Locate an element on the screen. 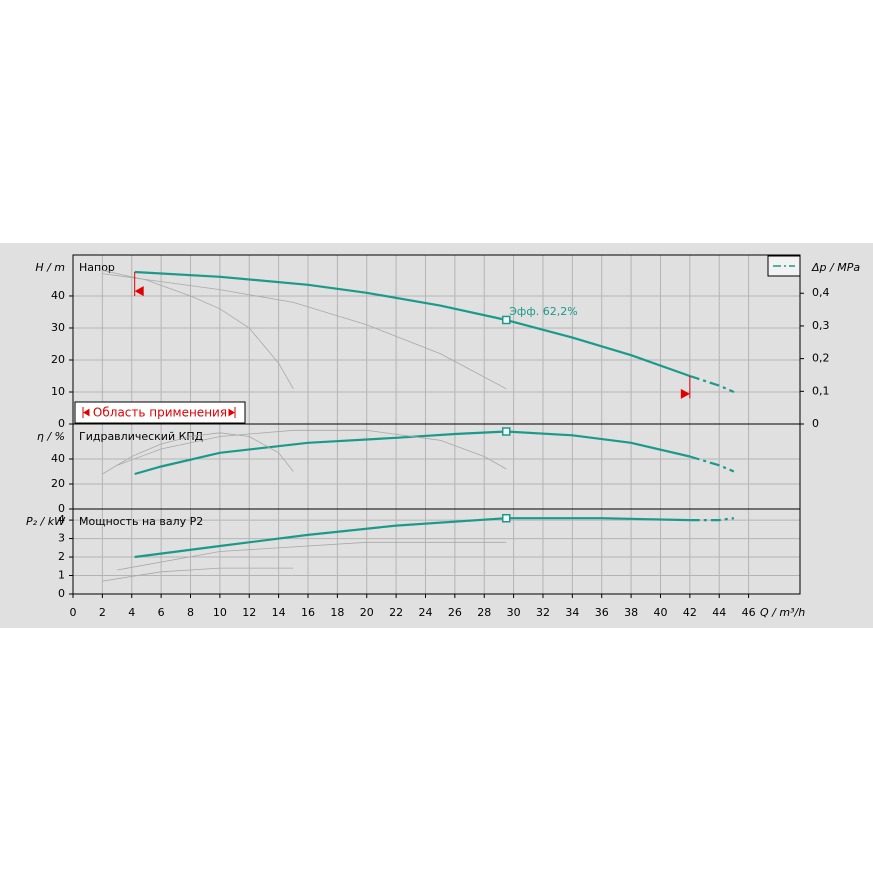 The height and width of the screenshot is (873, 873). y-axis-label: η / % is located at coordinates (51, 436).